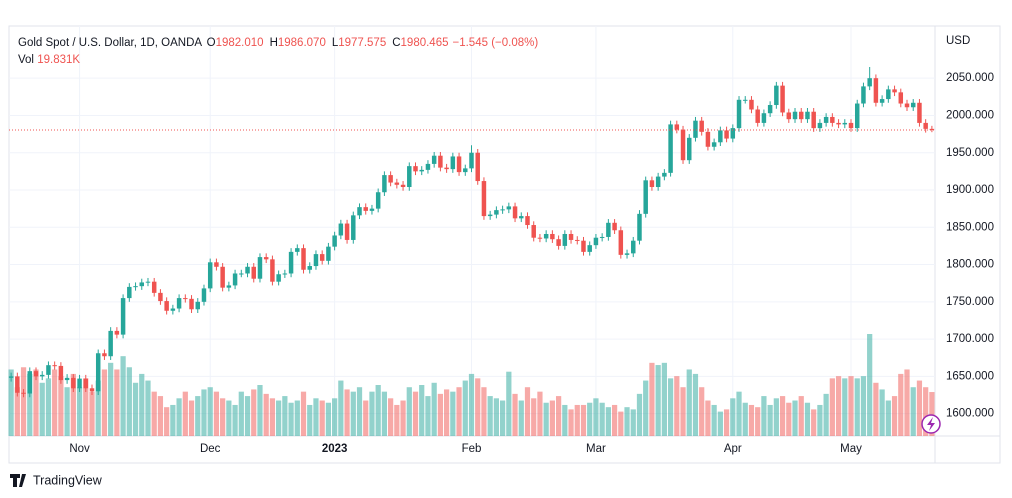 This screenshot has height=498, width=1012. I want to click on legend-row: Vol 19.831K, so click(280, 60).